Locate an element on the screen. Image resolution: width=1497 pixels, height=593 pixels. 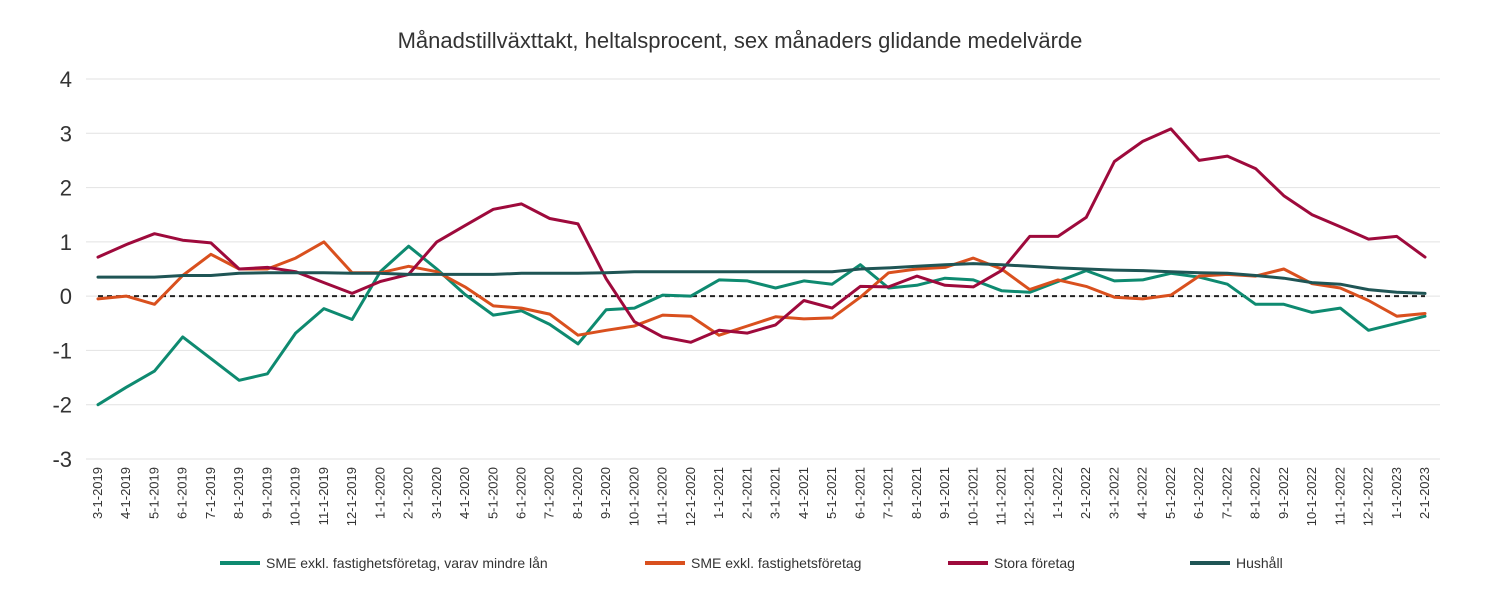
x-tick-label: 4-1-2022 is located at coordinates (1142, 493).